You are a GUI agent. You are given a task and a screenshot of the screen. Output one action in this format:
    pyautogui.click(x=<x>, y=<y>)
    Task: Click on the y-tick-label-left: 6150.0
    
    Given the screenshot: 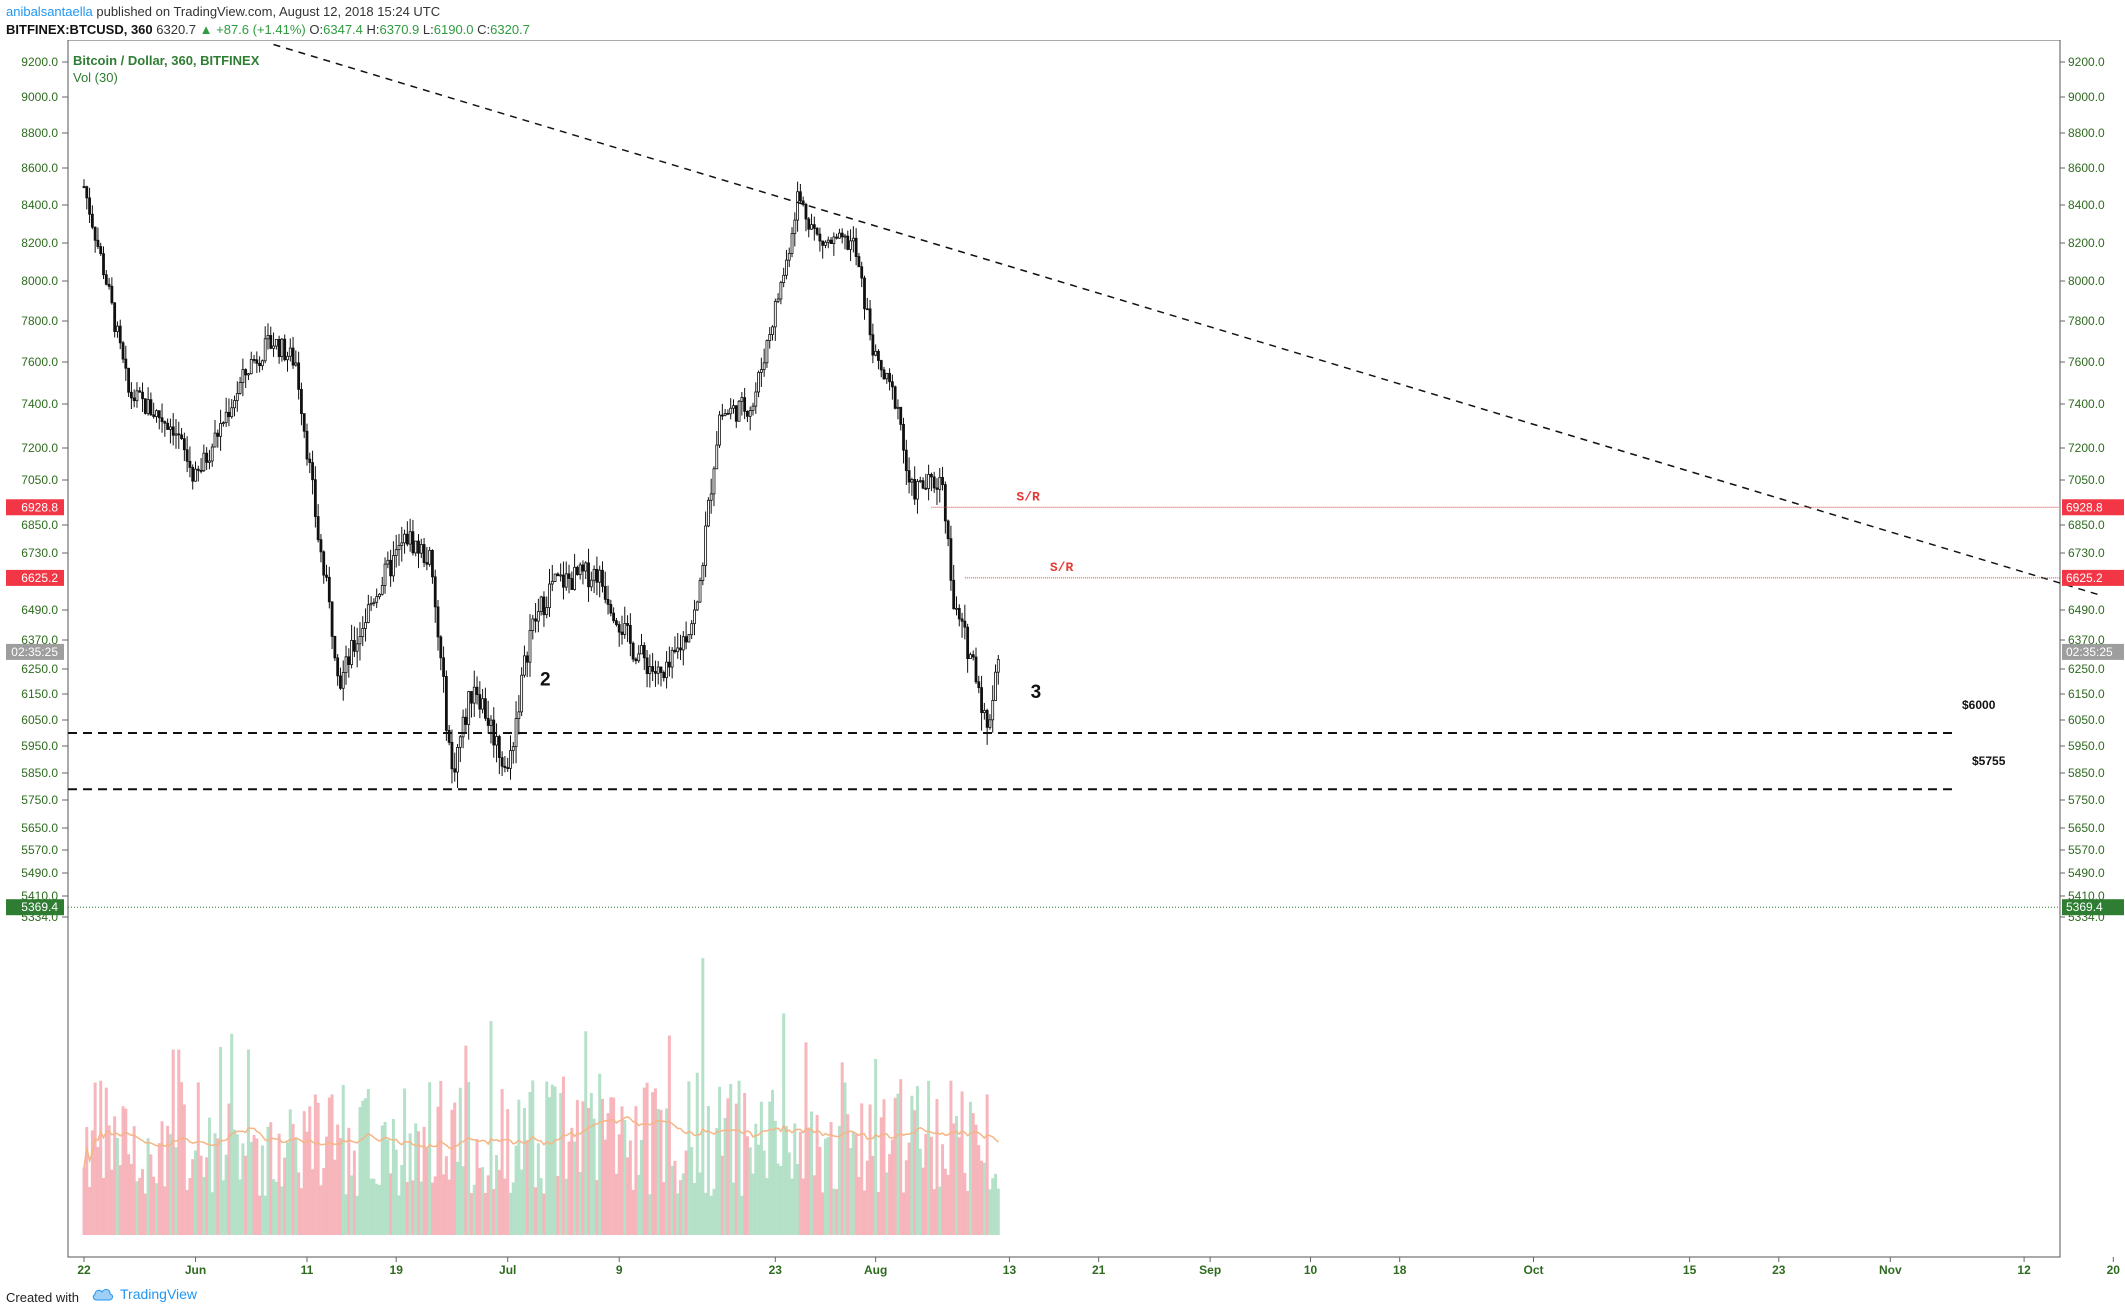 What is the action you would take?
    pyautogui.click(x=39, y=694)
    